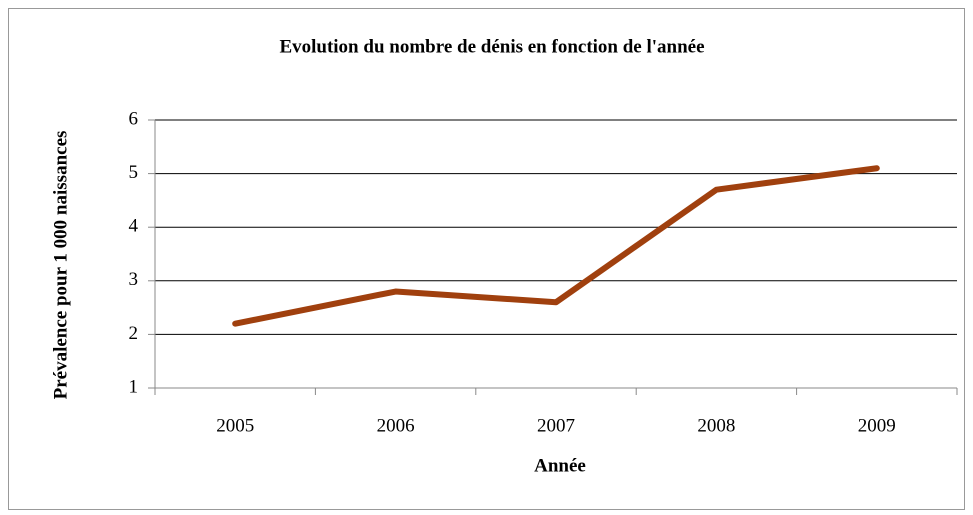 The image size is (973, 515). I want to click on y-tick-label: 4, so click(134, 226).